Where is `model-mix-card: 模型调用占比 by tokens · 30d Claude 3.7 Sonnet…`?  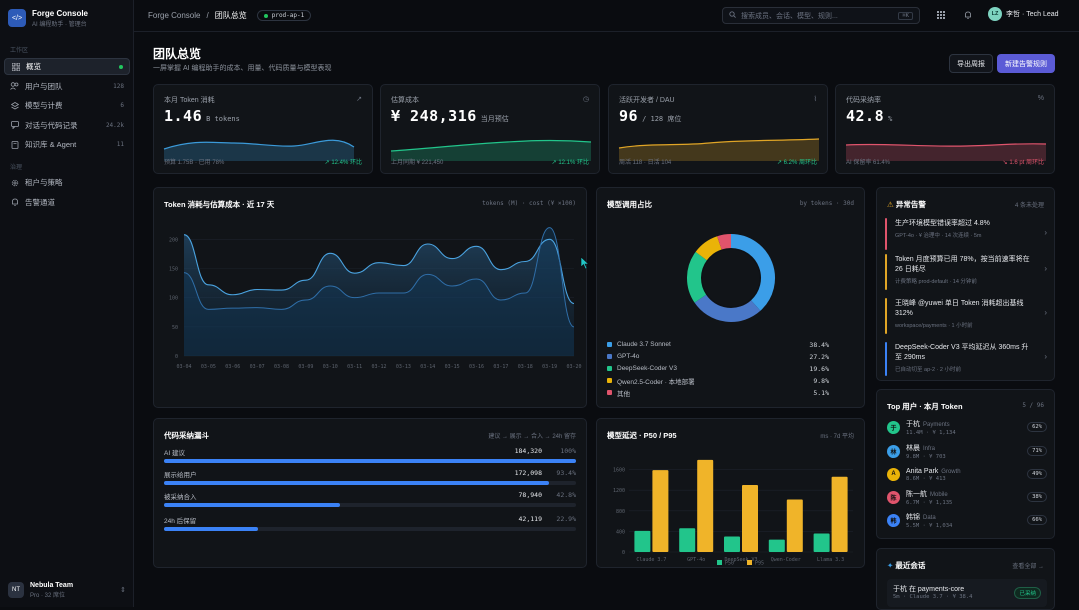 model-mix-card: 模型调用占比 by tokens · 30d Claude 3.7 Sonnet… is located at coordinates (730, 297).